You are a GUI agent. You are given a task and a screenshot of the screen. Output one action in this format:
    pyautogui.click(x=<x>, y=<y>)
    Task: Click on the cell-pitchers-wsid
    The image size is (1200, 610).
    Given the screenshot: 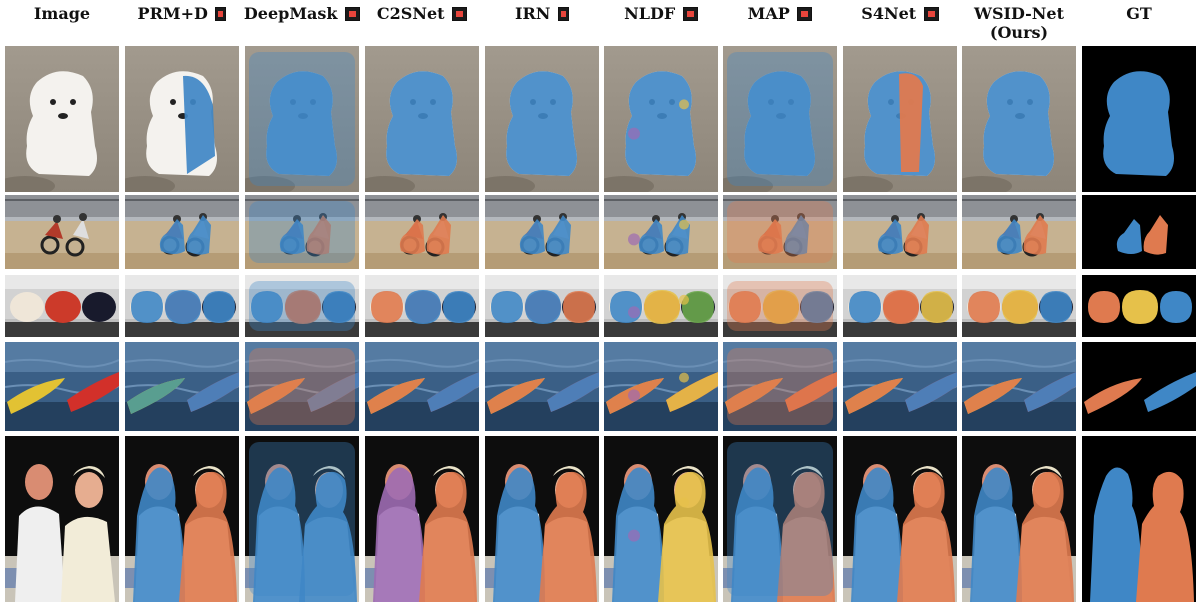 What is the action you would take?
    pyautogui.click(x=1019, y=306)
    